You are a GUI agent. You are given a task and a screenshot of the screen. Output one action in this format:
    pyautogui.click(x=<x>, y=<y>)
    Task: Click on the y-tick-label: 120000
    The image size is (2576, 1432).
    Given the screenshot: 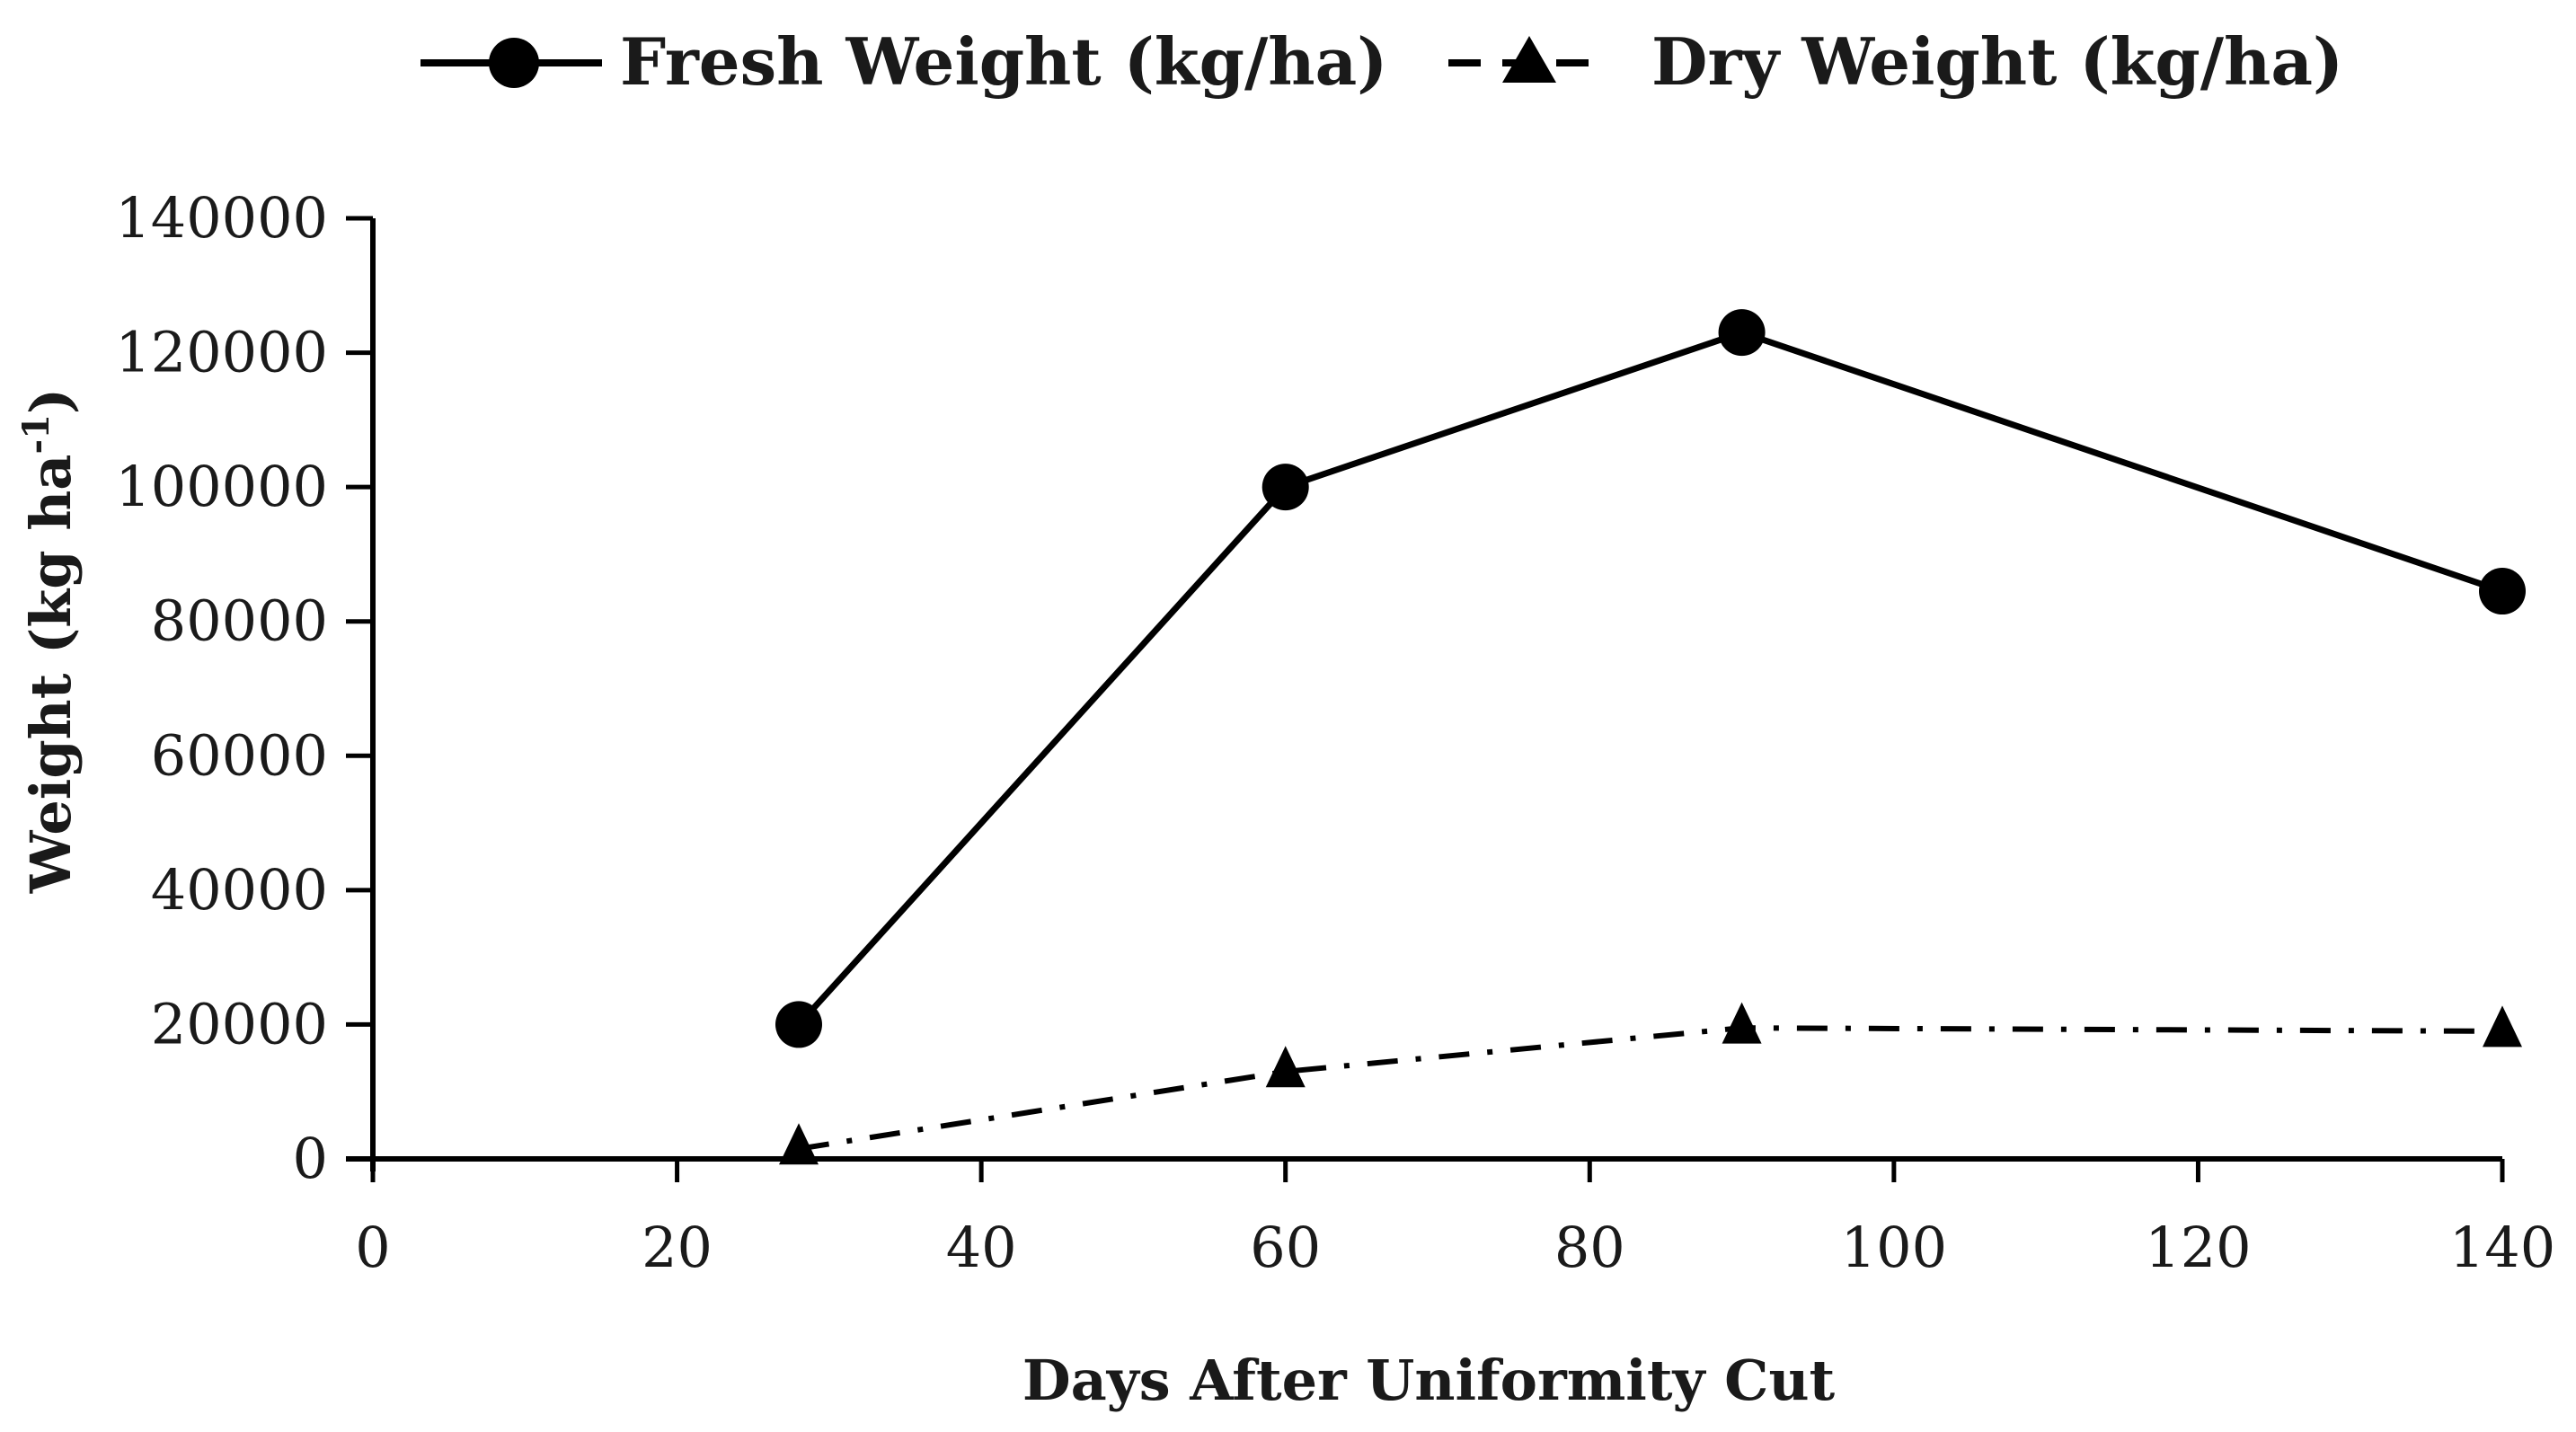 What is the action you would take?
    pyautogui.click(x=221, y=352)
    